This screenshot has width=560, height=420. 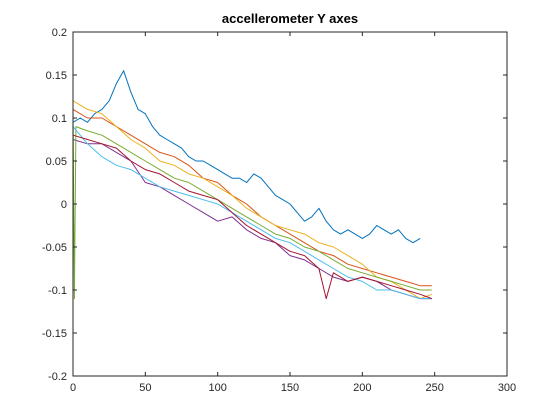 What do you see at coordinates (64, 205) in the screenshot?
I see `y-tick-label: 0` at bounding box center [64, 205].